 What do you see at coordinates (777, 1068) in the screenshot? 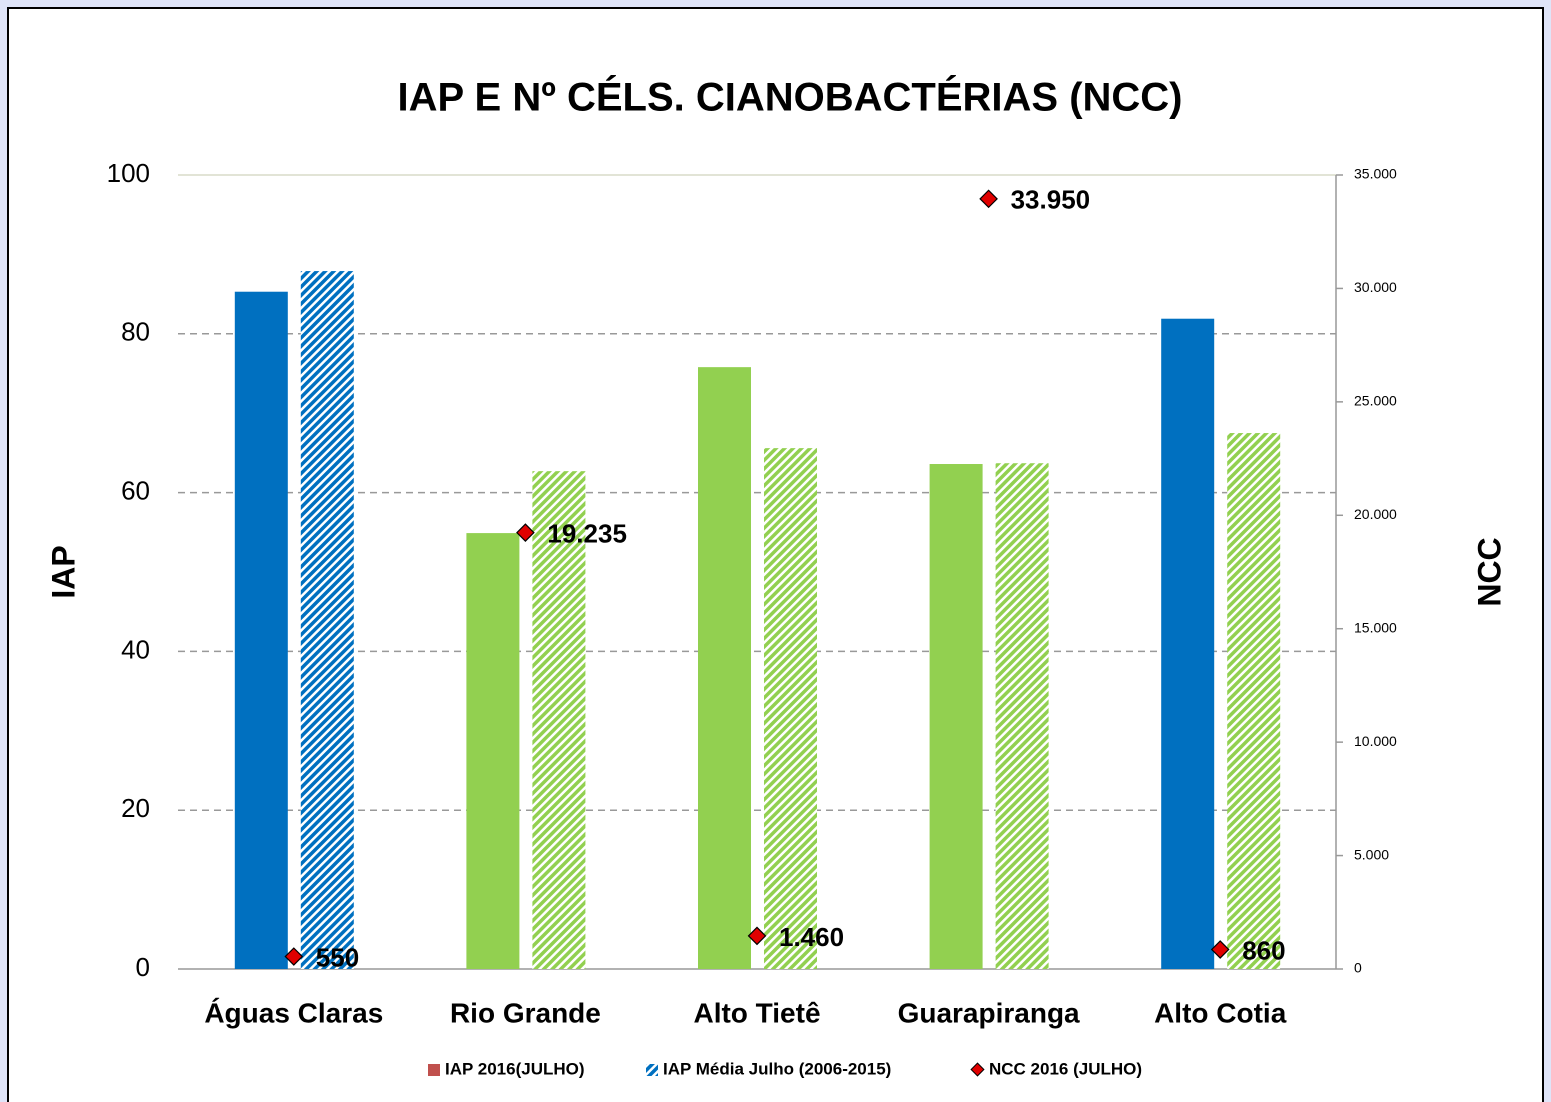
I see `legend-label: IAP Média Julho (2006-2015)` at bounding box center [777, 1068].